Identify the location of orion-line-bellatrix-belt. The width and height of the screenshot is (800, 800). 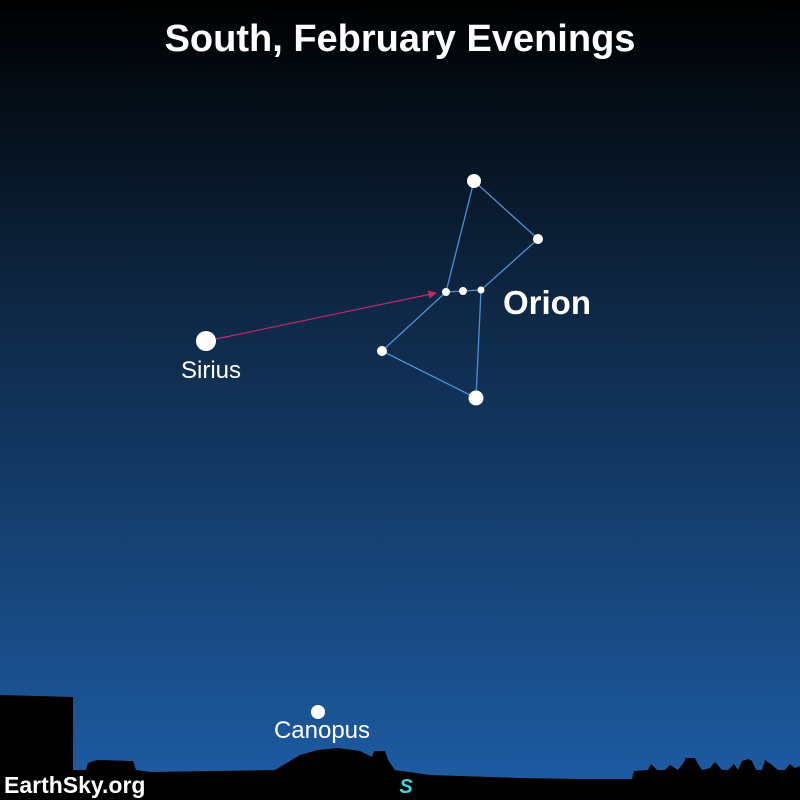
(509, 264).